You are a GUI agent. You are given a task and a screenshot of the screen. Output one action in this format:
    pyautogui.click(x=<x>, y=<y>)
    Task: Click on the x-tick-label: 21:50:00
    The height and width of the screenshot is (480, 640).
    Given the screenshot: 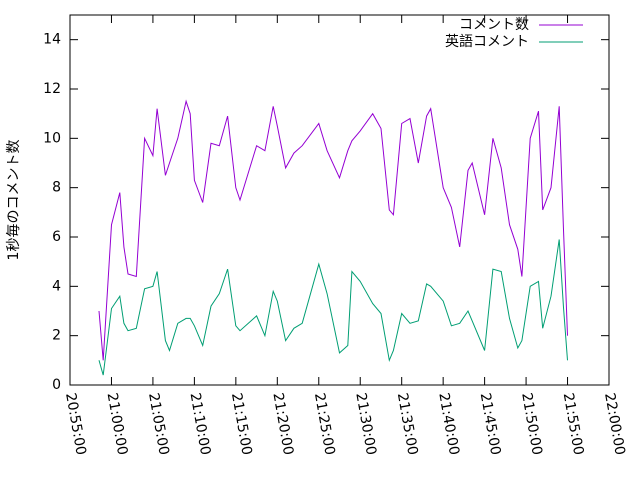 What is the action you would take?
    pyautogui.click(x=531, y=424)
    